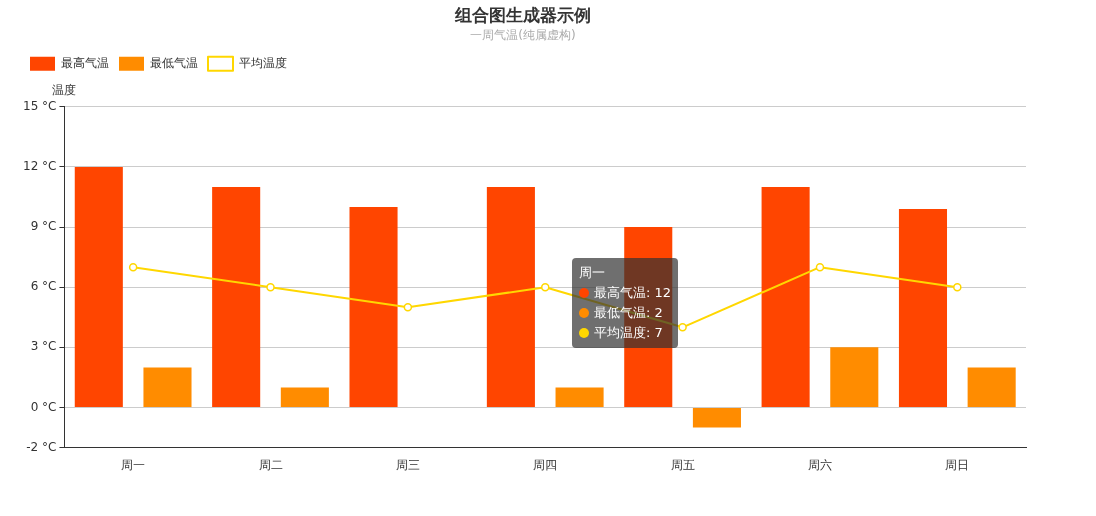 The image size is (1096, 516). Describe the element at coordinates (41, 446) in the screenshot. I see `y-tick-label: -2 °C` at that location.